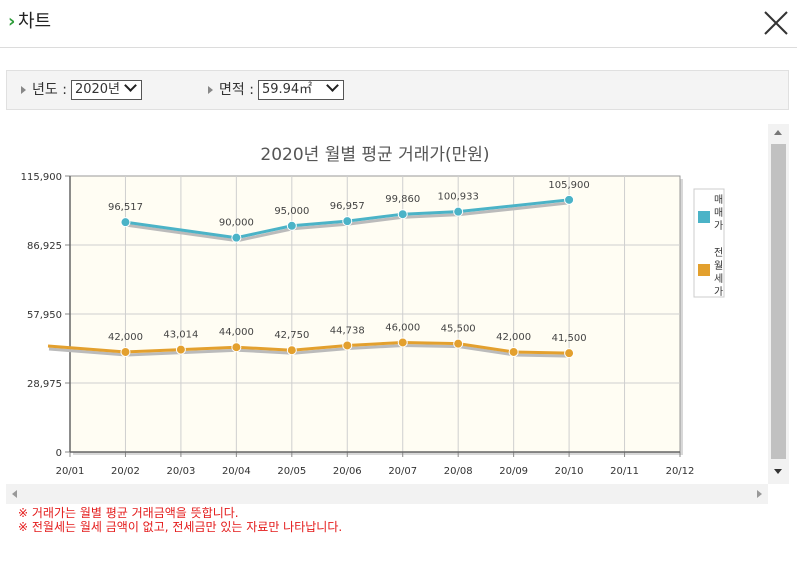 This screenshot has width=797, height=580. Describe the element at coordinates (569, 338) in the screenshot. I see `data-label: 41,500` at that location.